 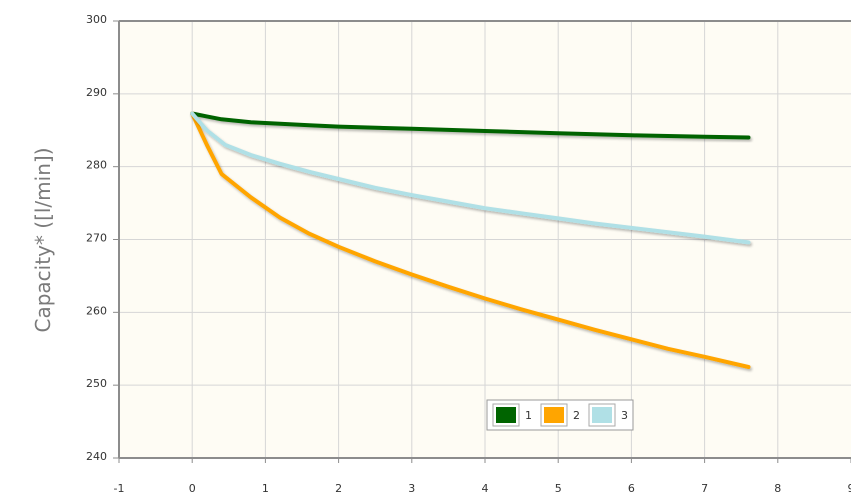 I want to click on x-tick-label: 7, so click(x=704, y=488).